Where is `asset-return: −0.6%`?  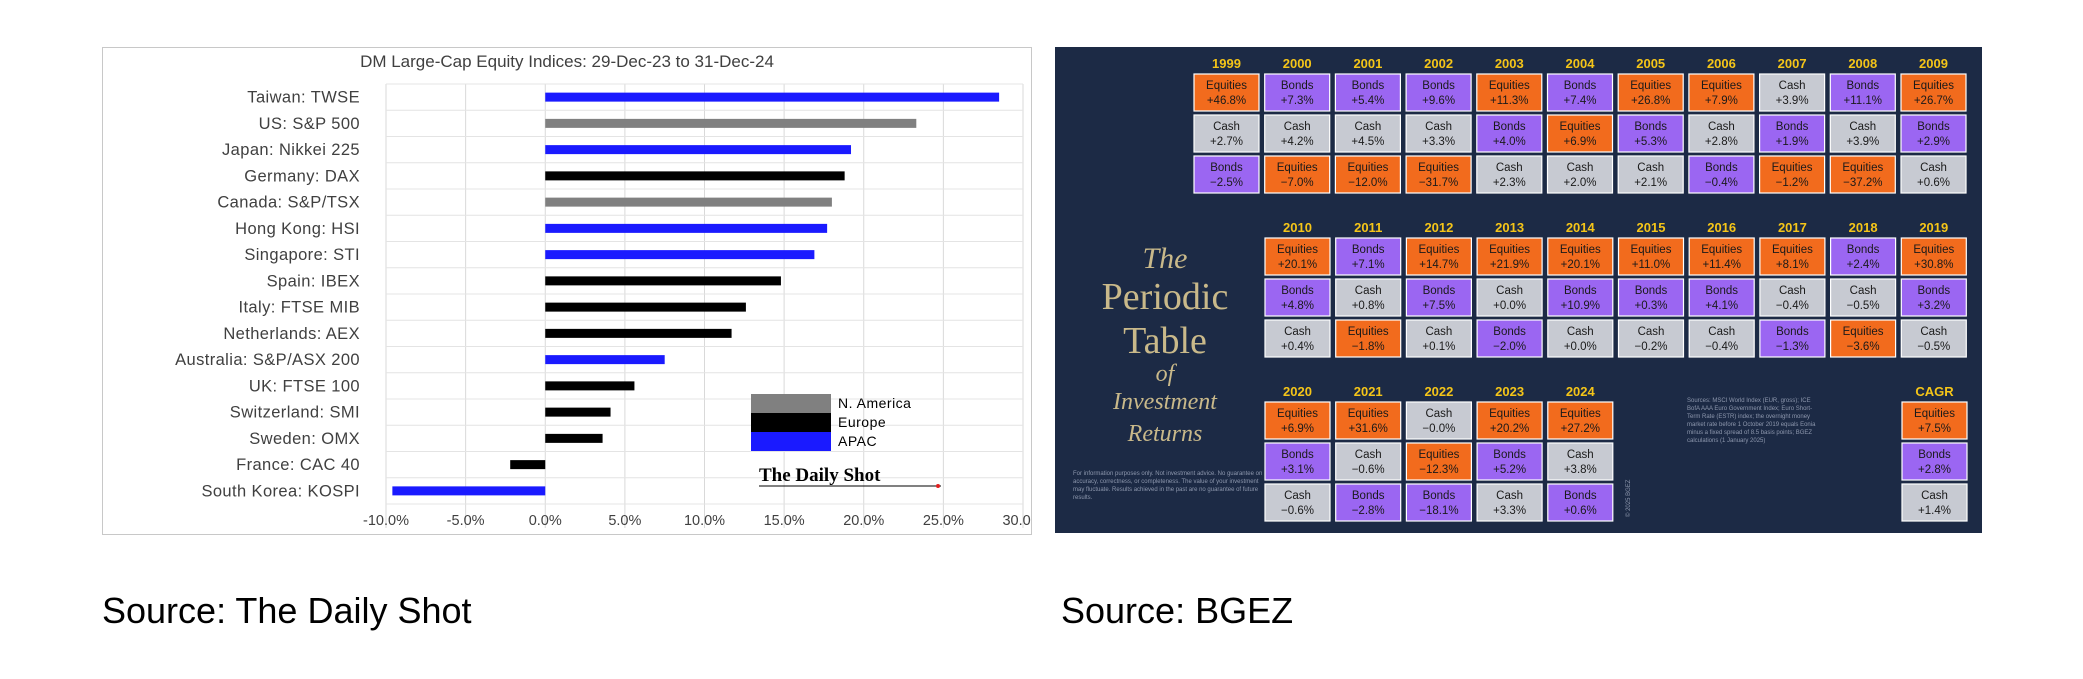
asset-return: −0.6% is located at coordinates (1368, 470).